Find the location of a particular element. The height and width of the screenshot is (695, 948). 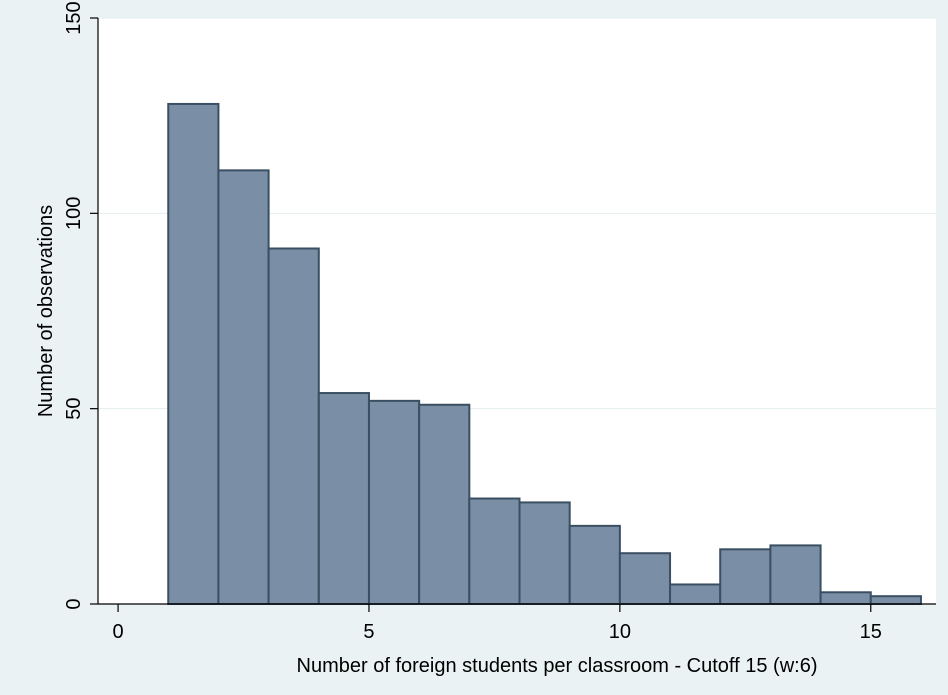

x-tick-label: 10 is located at coordinates (620, 632).